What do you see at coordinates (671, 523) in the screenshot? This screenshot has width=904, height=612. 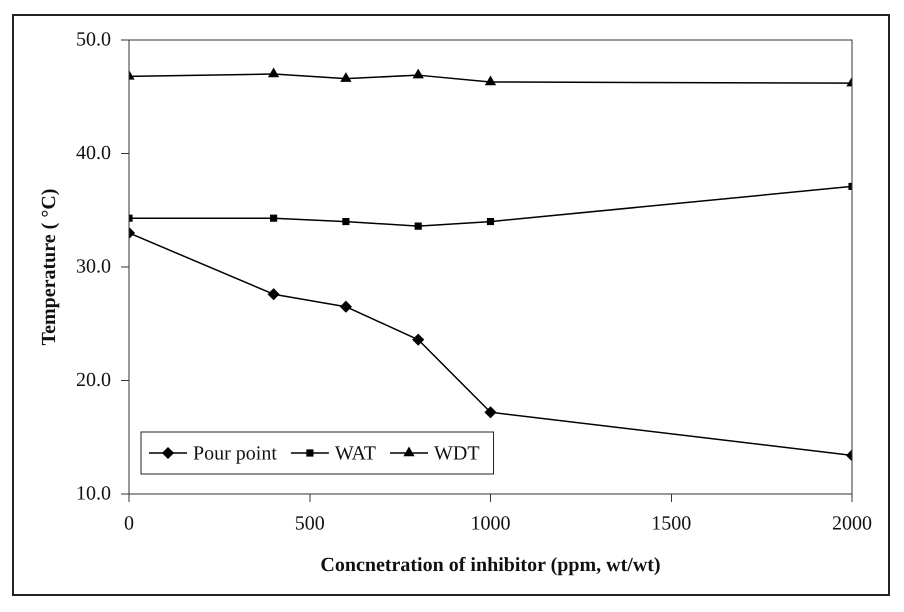 I see `x-tick-label: 1500` at bounding box center [671, 523].